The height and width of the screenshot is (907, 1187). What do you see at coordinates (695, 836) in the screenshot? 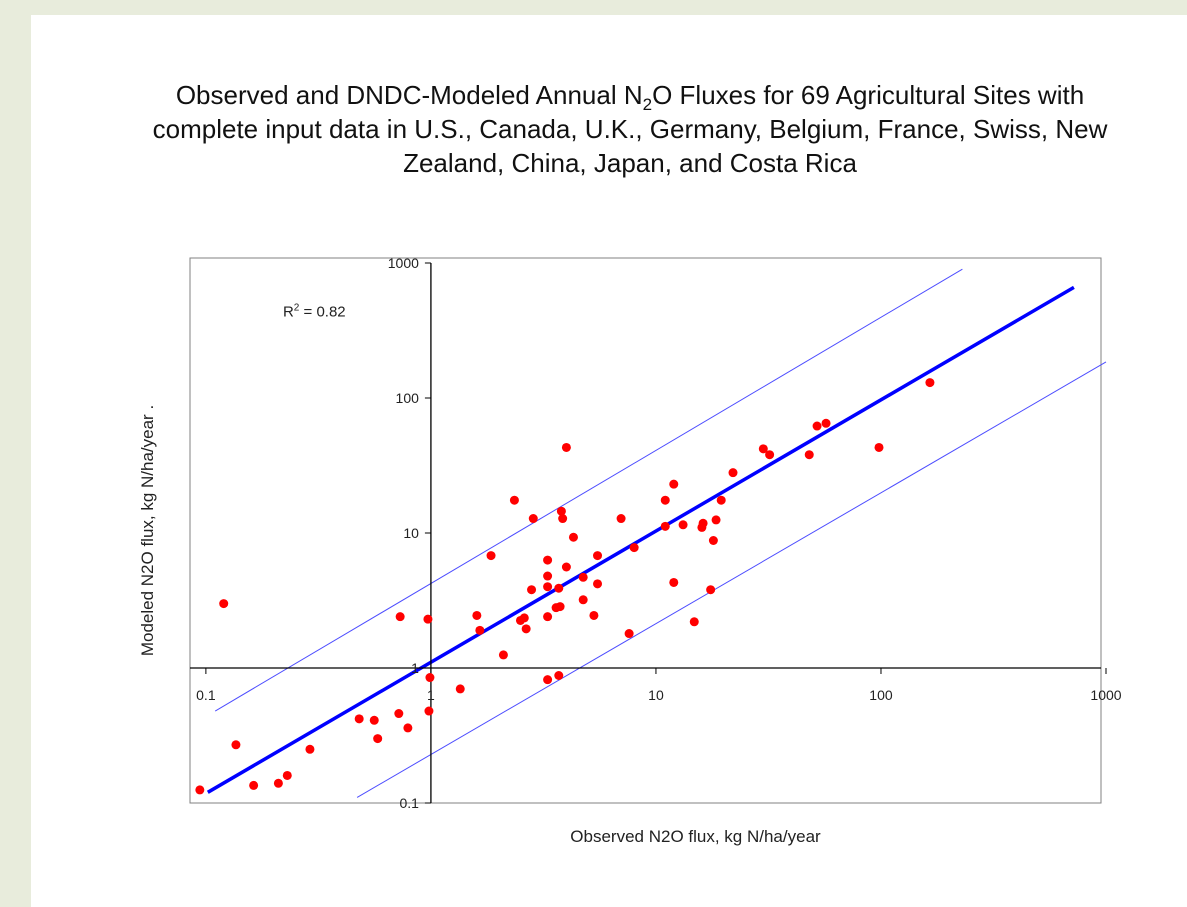
I see `x-axis-label: Observed N2O flux, kg N/ha/year` at bounding box center [695, 836].